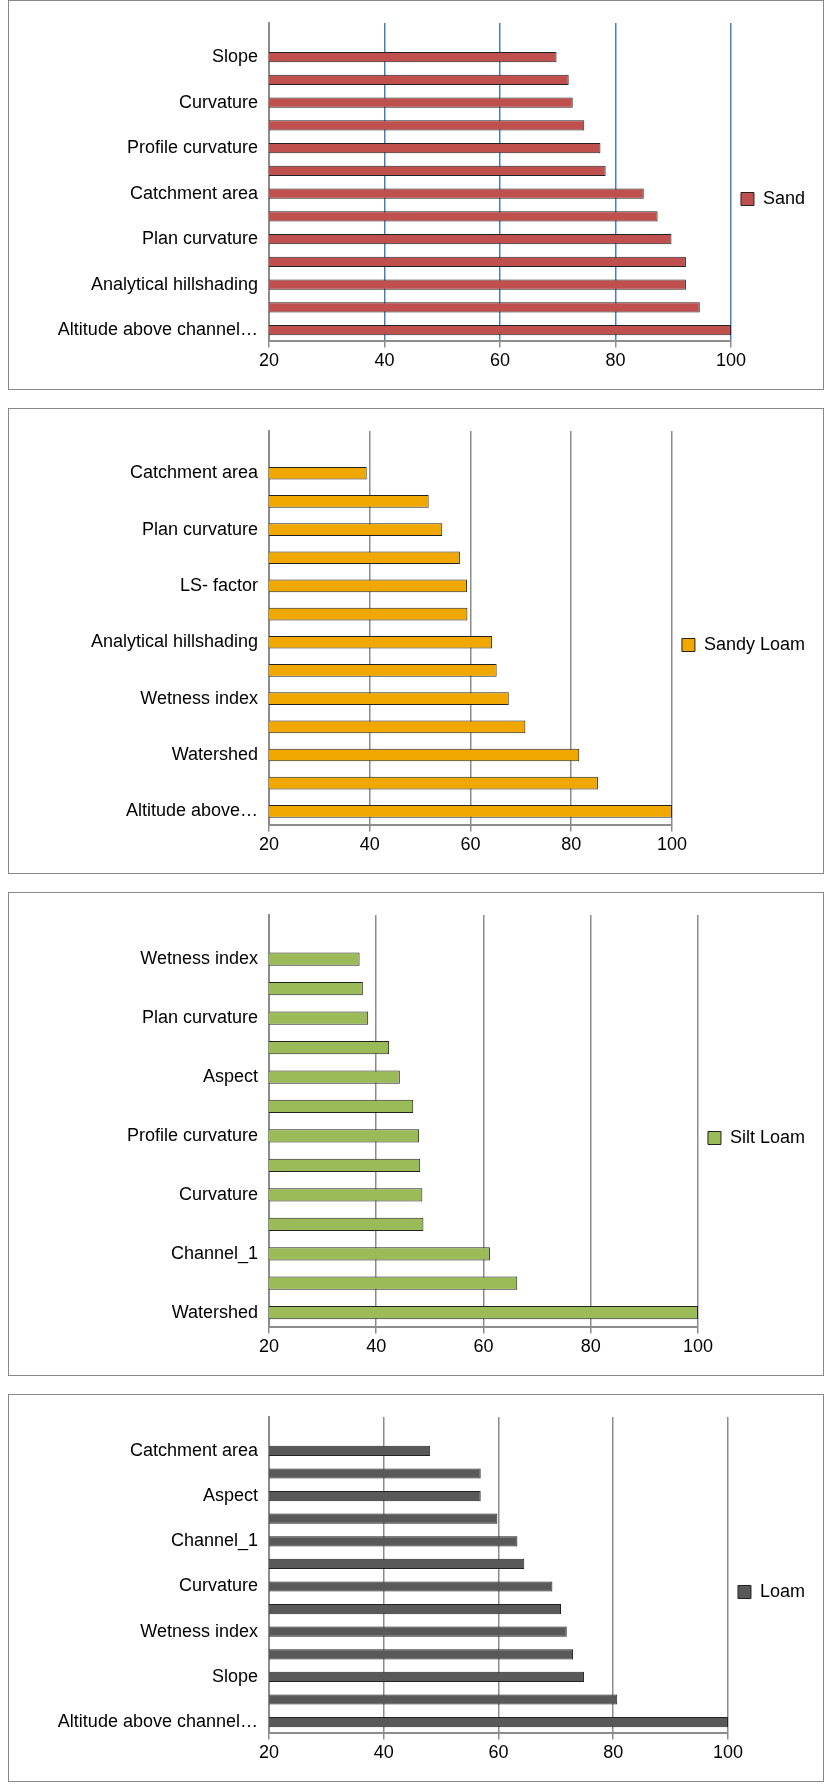 This screenshot has width=826, height=1787. Describe the element at coordinates (767, 1136) in the screenshot. I see `legend-label: Silt Loam` at that location.